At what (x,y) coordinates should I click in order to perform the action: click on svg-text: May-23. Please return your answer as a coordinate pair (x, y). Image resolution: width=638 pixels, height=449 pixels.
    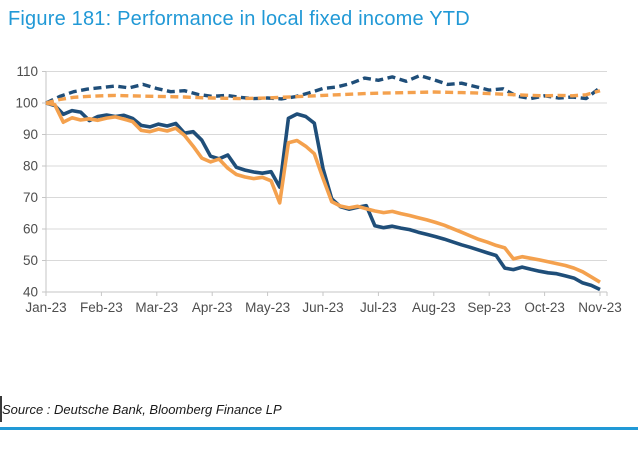
    Looking at the image, I should click on (267, 307).